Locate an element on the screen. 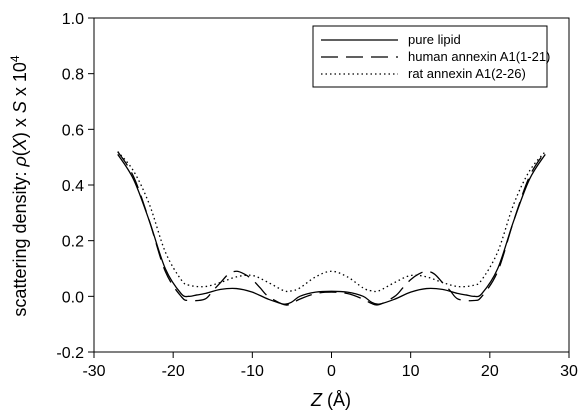 The image size is (581, 414). y-tick-labels: -0.2 0.0 0.2 0.4 0.6 0.8 1.0 is located at coordinates (70, 186).